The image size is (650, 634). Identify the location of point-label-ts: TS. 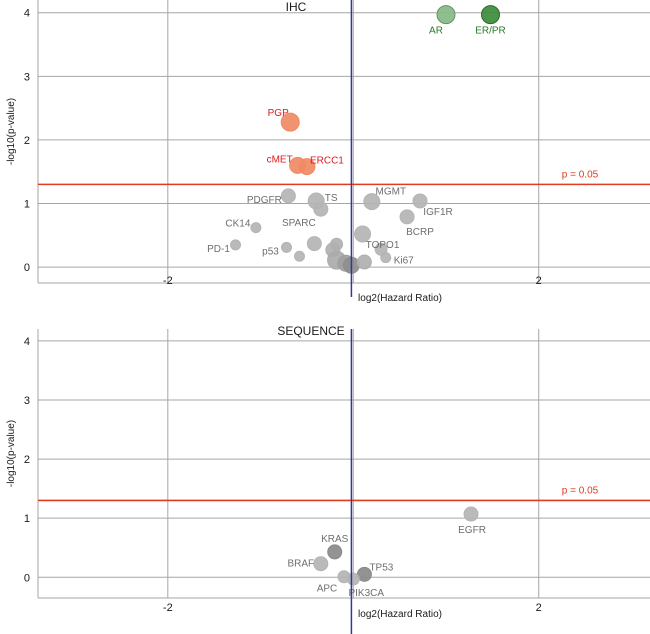
(331, 198).